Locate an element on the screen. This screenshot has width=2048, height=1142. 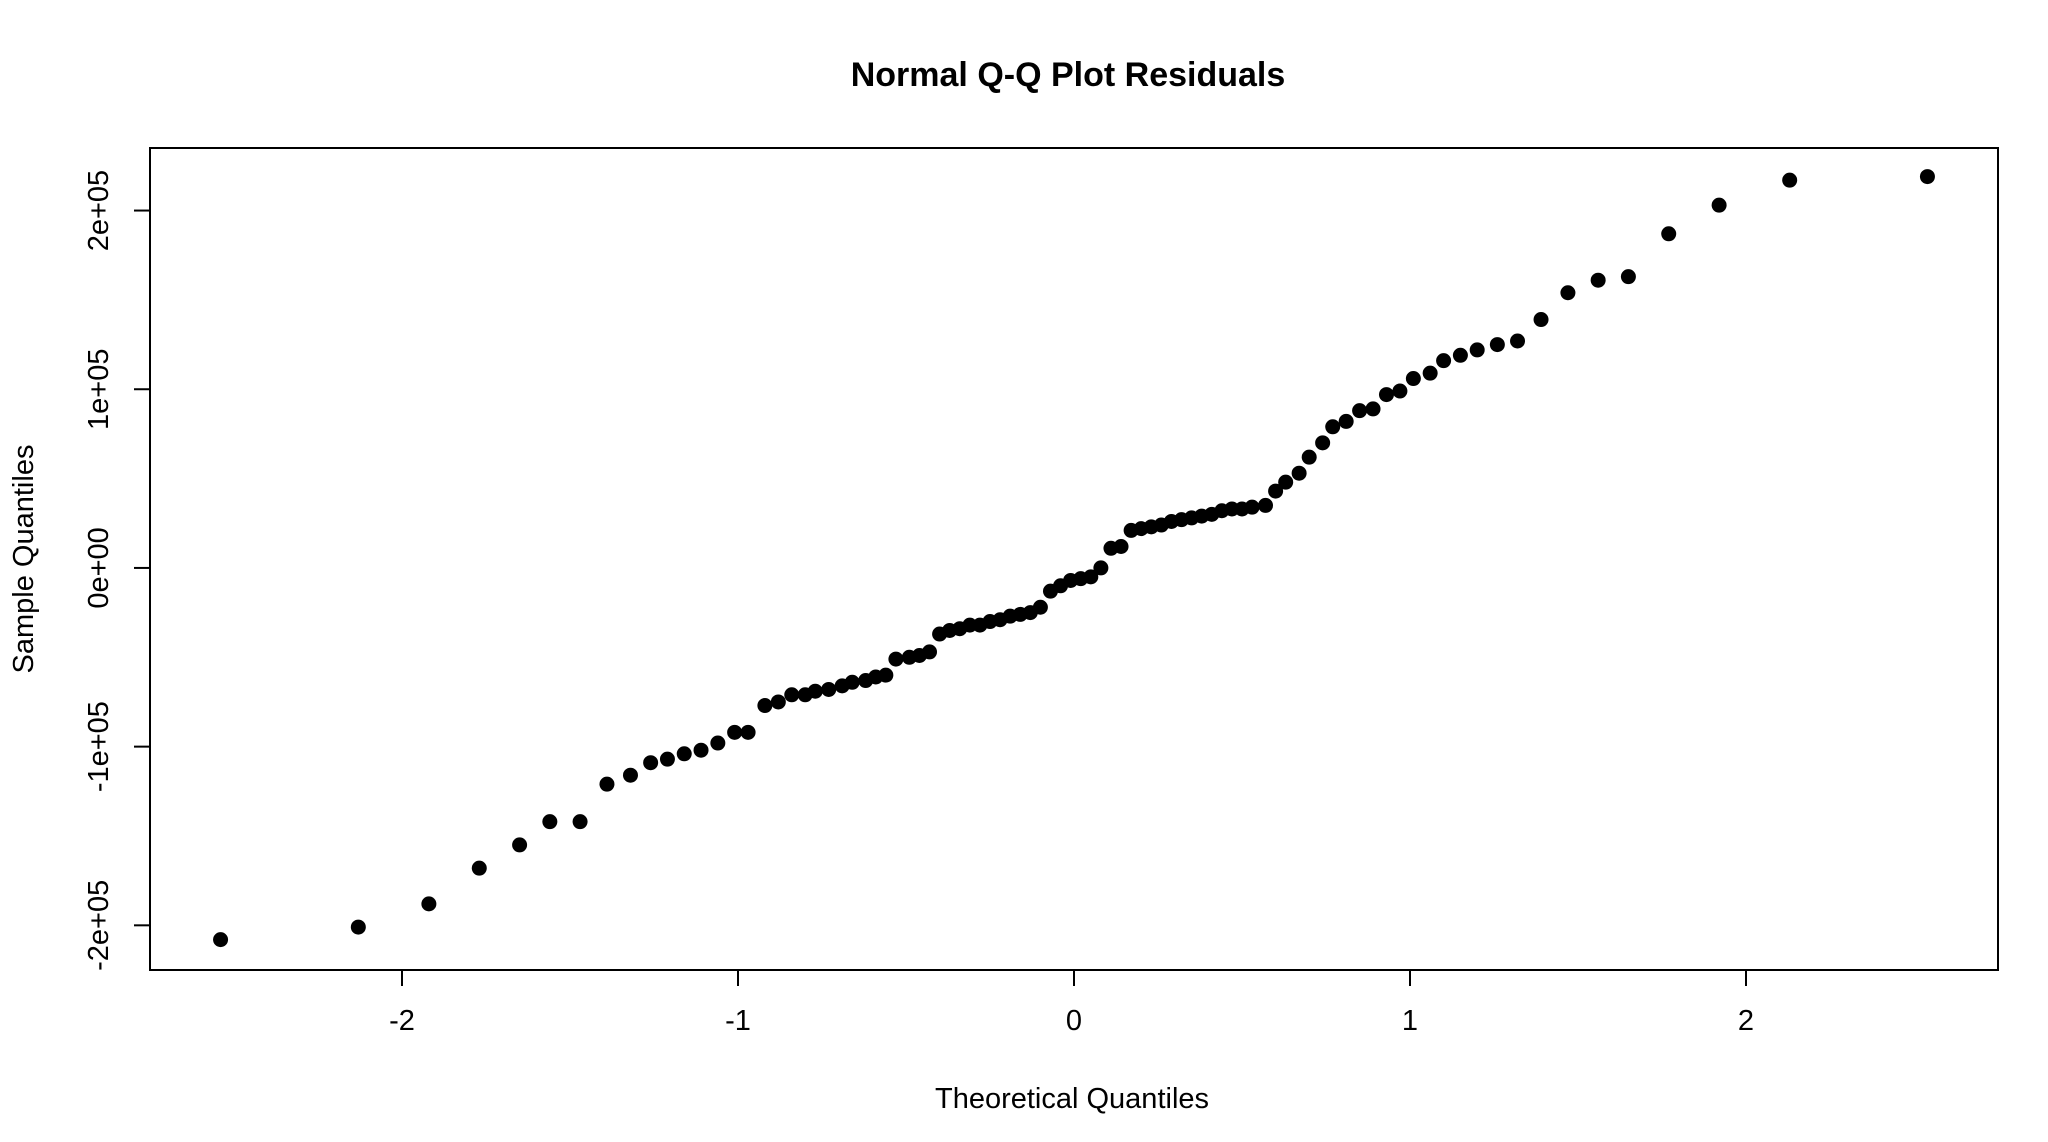
x-tick-label: 2 is located at coordinates (1746, 1021).